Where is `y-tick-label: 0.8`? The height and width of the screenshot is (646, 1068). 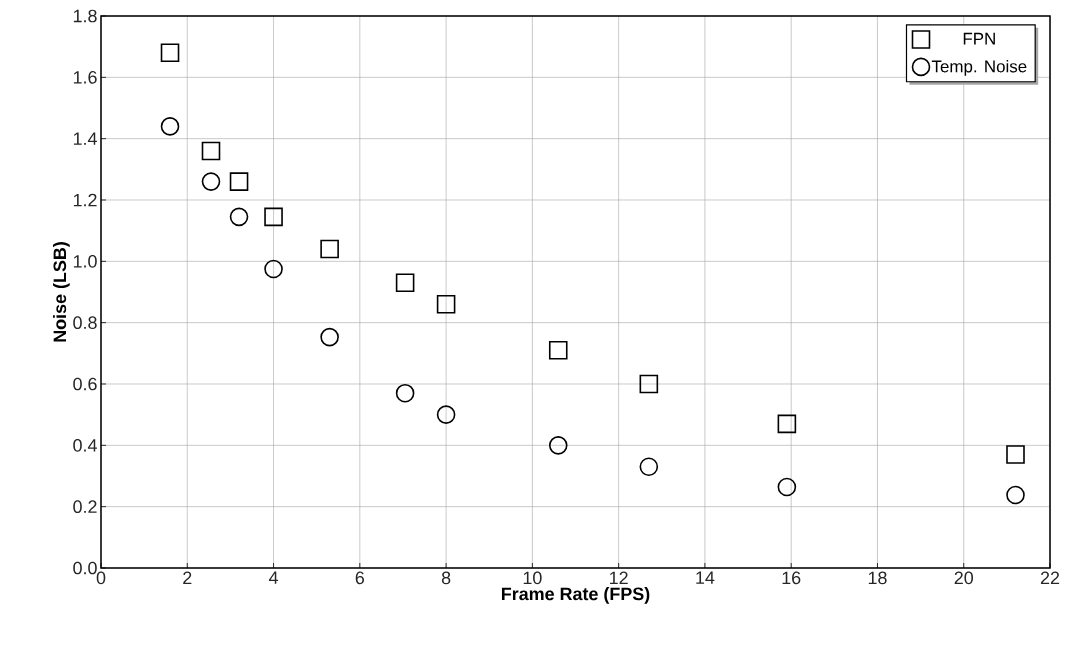 y-tick-label: 0.8 is located at coordinates (85, 323).